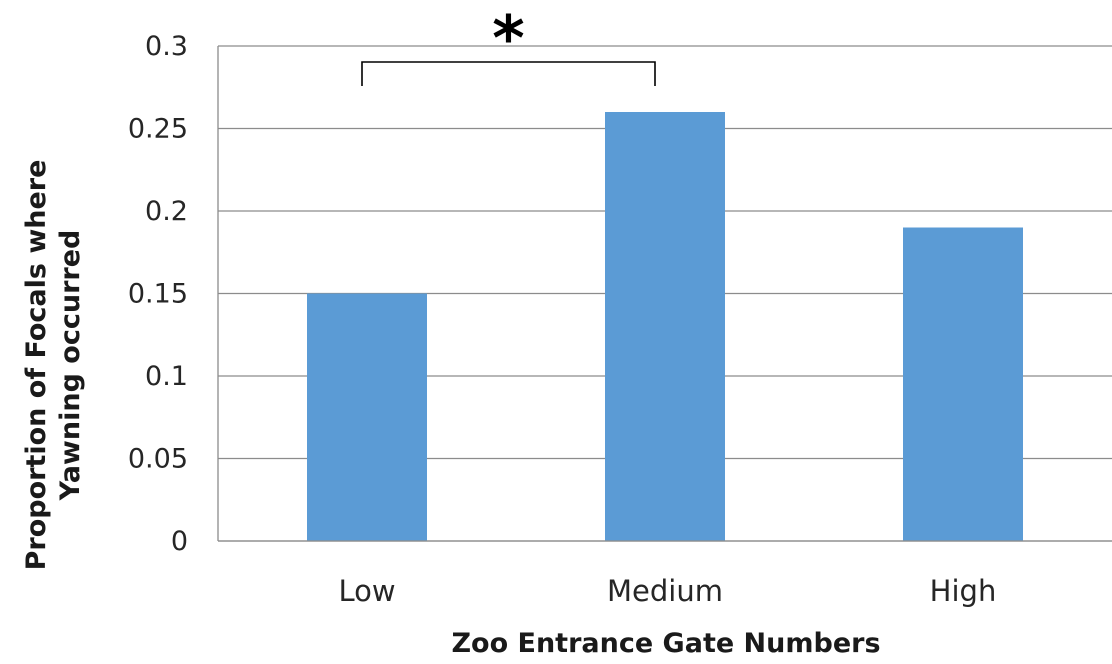 This screenshot has width=1112, height=664. I want to click on y-tick-label-3: 0.15, so click(158, 294).